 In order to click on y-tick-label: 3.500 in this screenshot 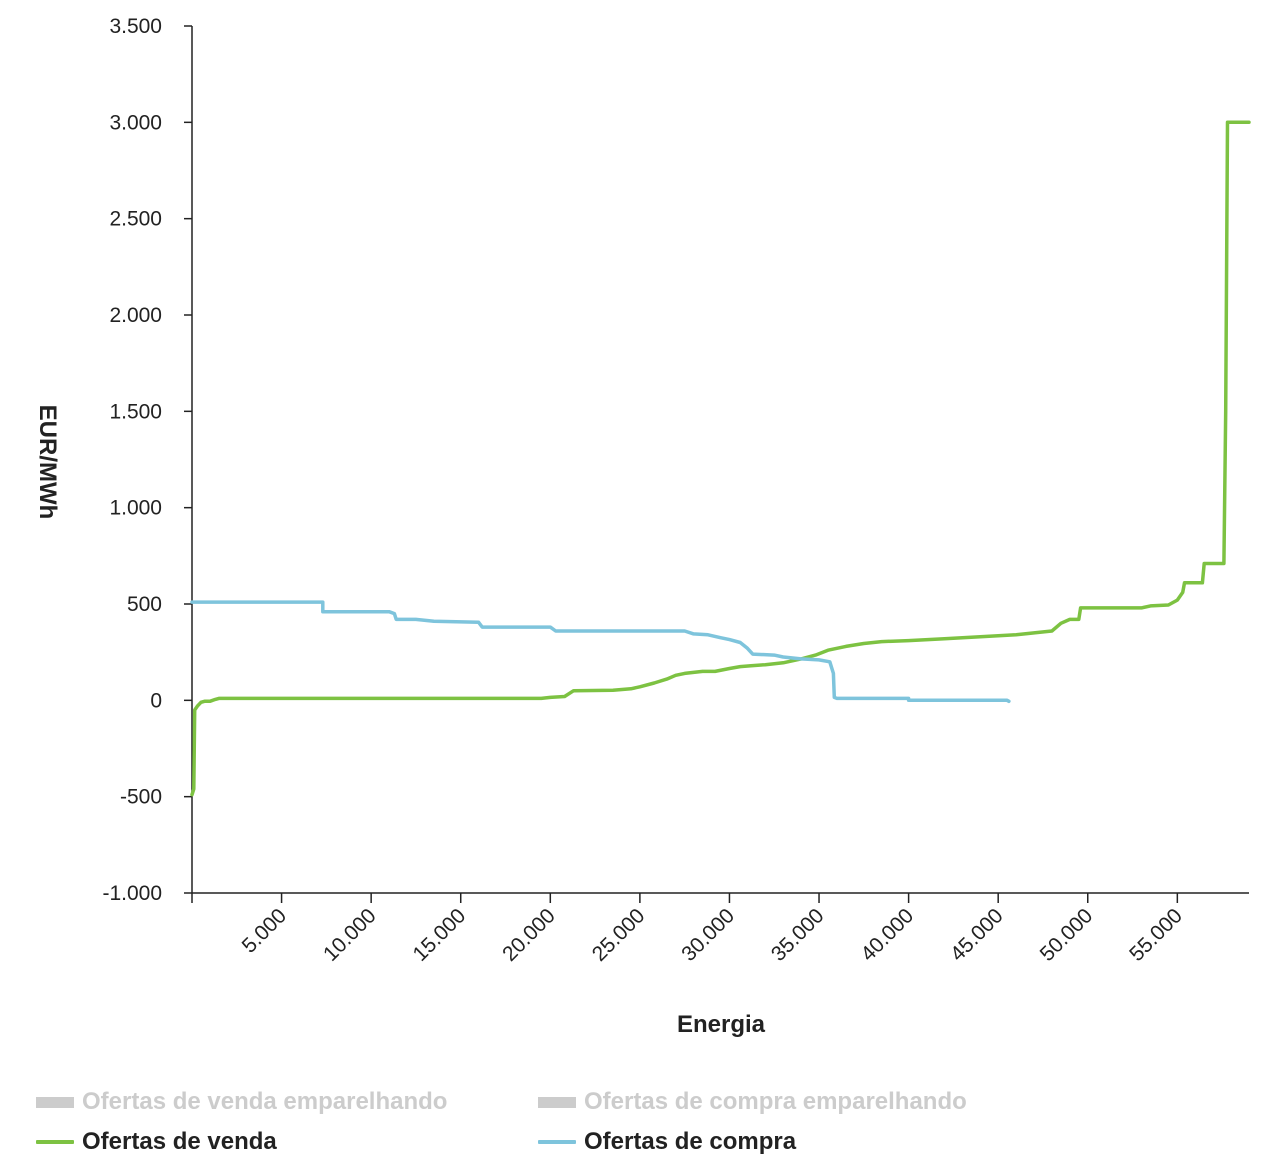, I will do `click(135, 26)`.